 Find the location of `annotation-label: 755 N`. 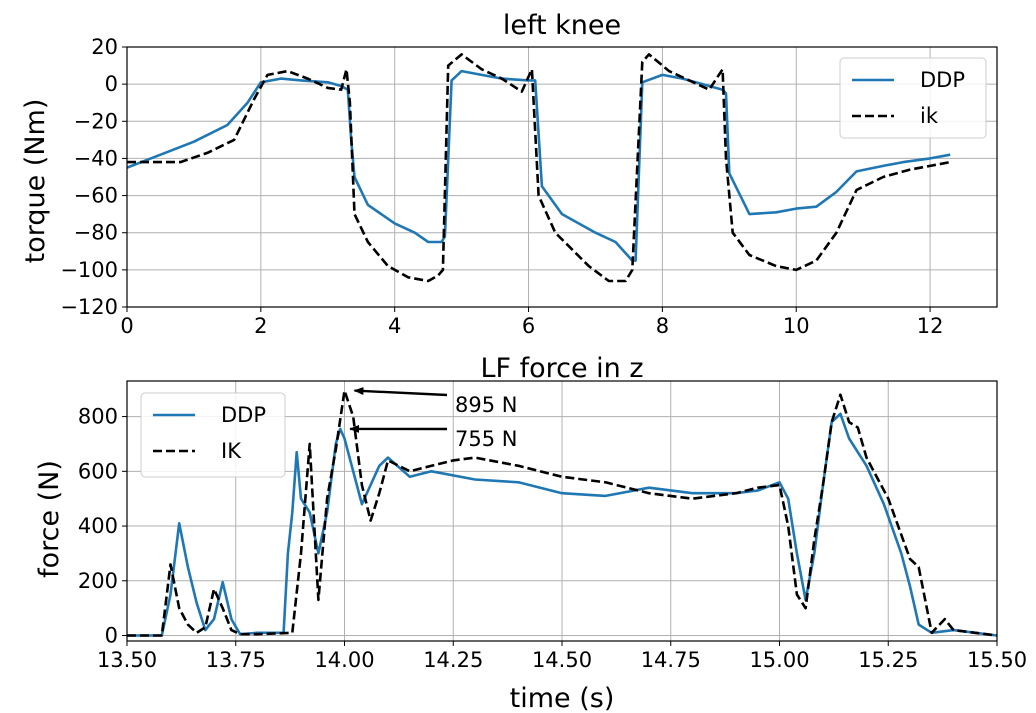

annotation-label: 755 N is located at coordinates (486, 439).